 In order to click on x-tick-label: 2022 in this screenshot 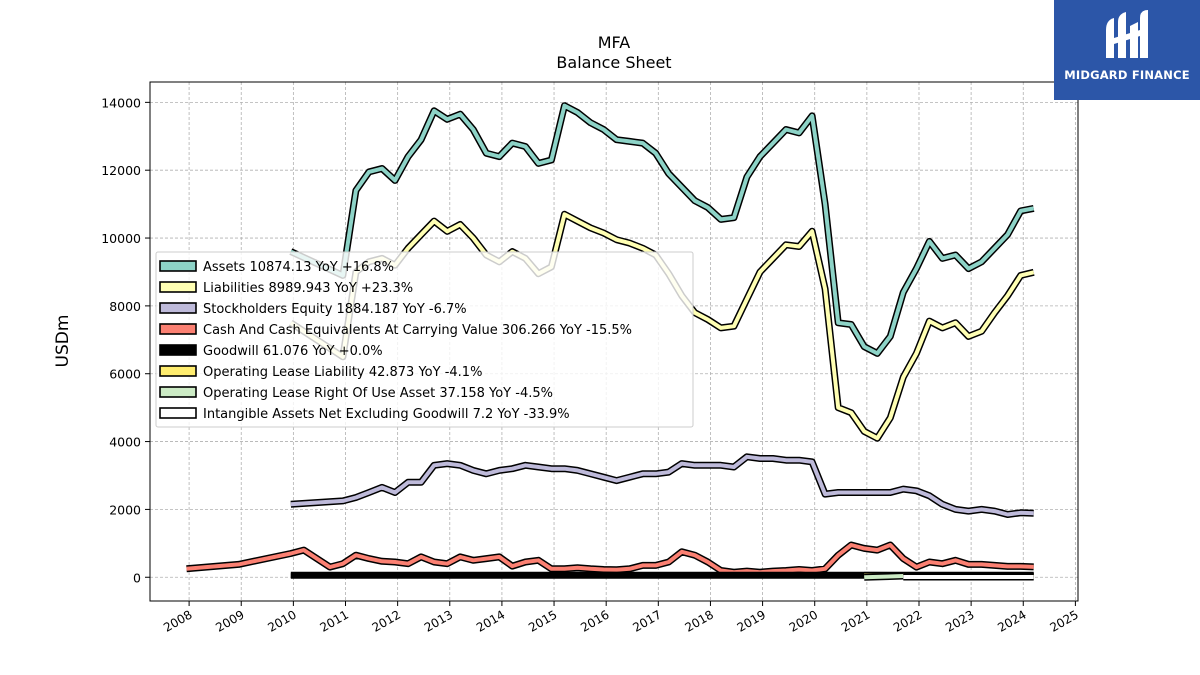, I will do `click(907, 620)`.